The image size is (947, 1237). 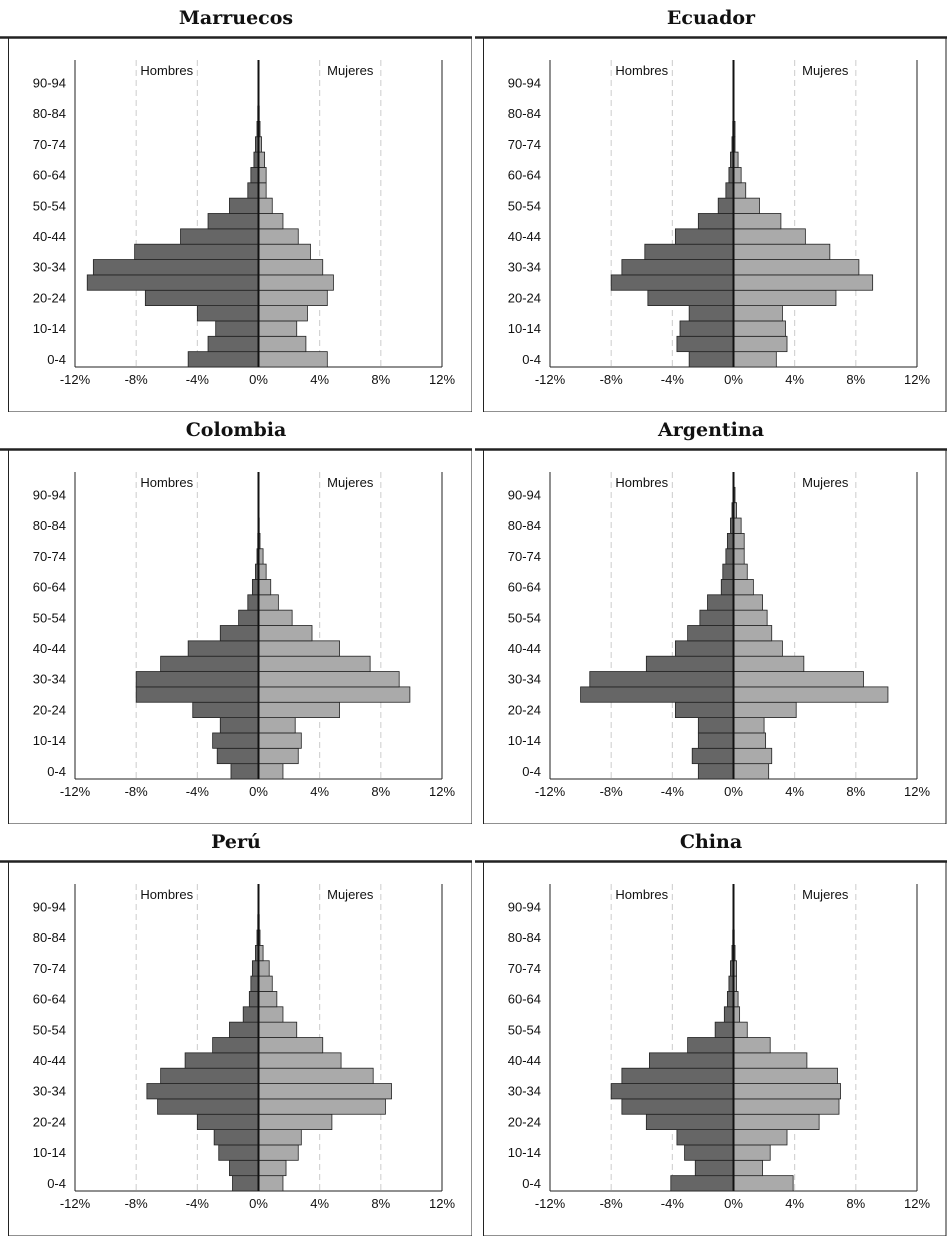 What do you see at coordinates (550, 1203) in the screenshot?
I see `x-tick-label: -12%` at bounding box center [550, 1203].